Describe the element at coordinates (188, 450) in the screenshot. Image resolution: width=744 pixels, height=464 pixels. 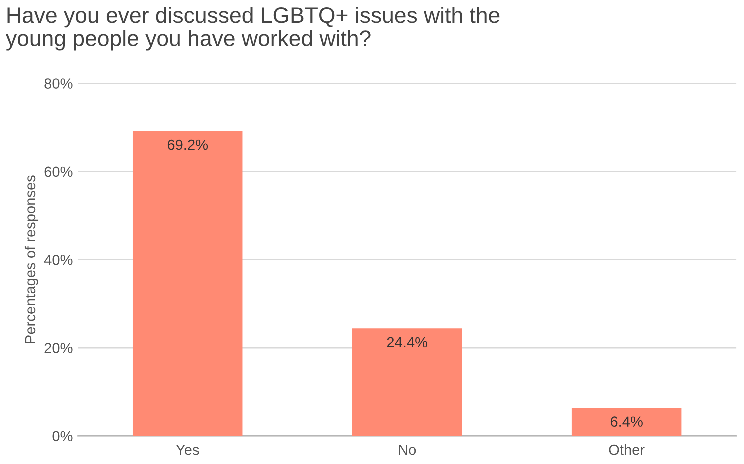
I see `x-tick-label: Yes` at that location.